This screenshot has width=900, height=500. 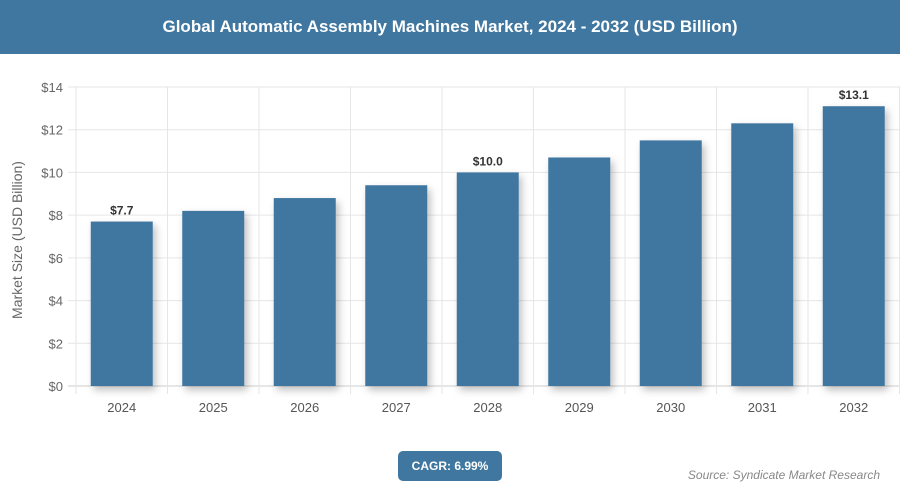 What do you see at coordinates (56, 386) in the screenshot?
I see `y-tick-label: $0` at bounding box center [56, 386].